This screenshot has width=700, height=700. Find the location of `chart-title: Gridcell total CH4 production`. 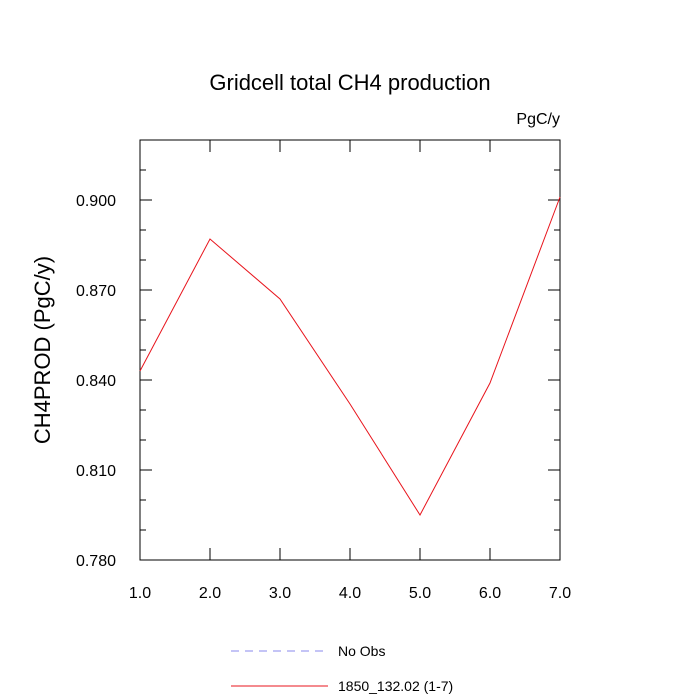

chart-title: Gridcell total CH4 production is located at coordinates (349, 82).